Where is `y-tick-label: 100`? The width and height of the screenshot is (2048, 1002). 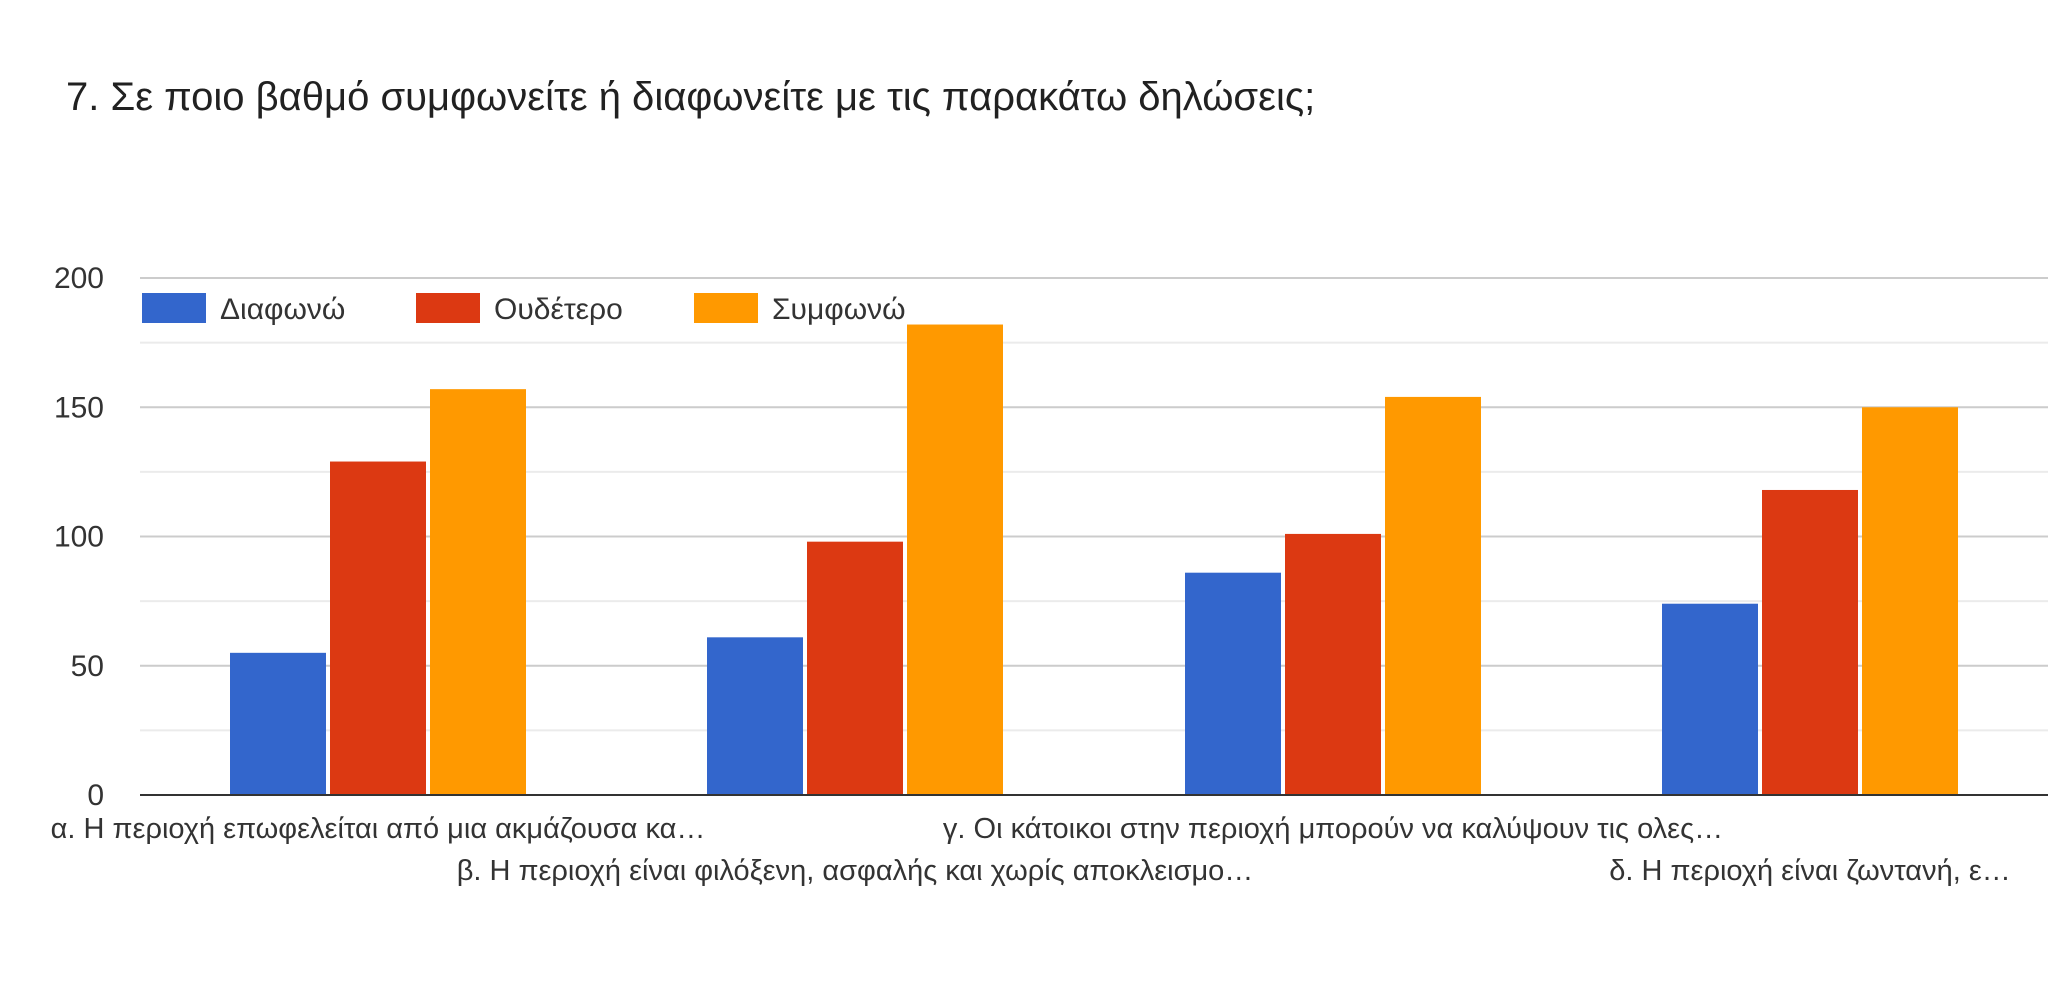 y-tick-label: 100 is located at coordinates (79, 537).